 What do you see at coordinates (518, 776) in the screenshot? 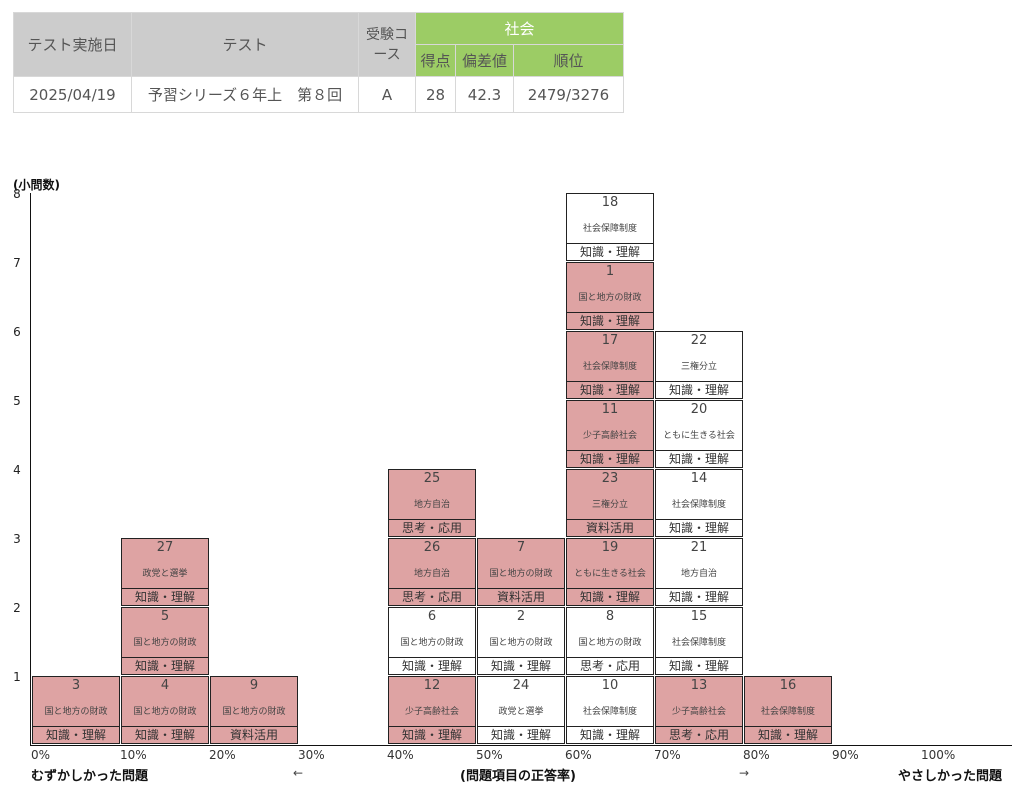
I see `footer-axis-title: (問題項目の正答率)` at bounding box center [518, 776].